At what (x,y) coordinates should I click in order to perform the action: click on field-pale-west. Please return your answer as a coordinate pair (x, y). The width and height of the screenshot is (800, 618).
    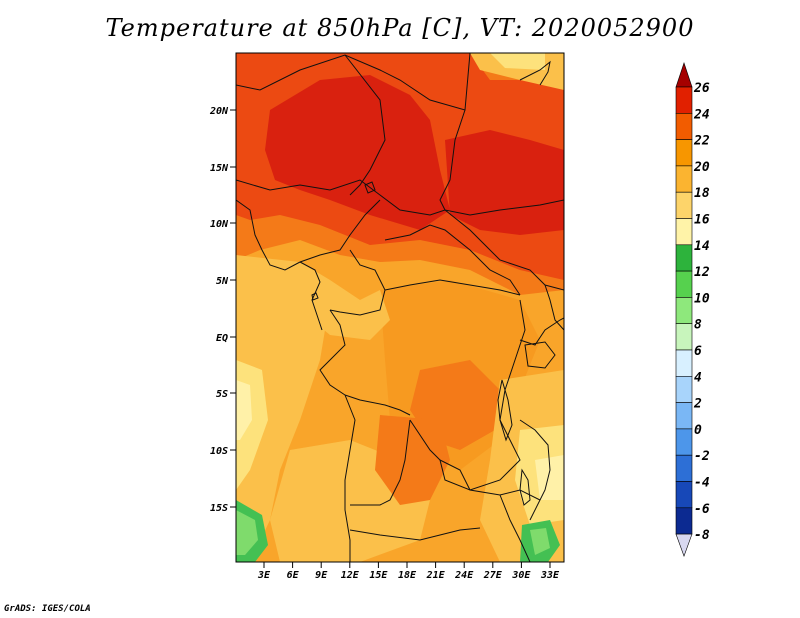
    Looking at the image, I should click on (283, 416).